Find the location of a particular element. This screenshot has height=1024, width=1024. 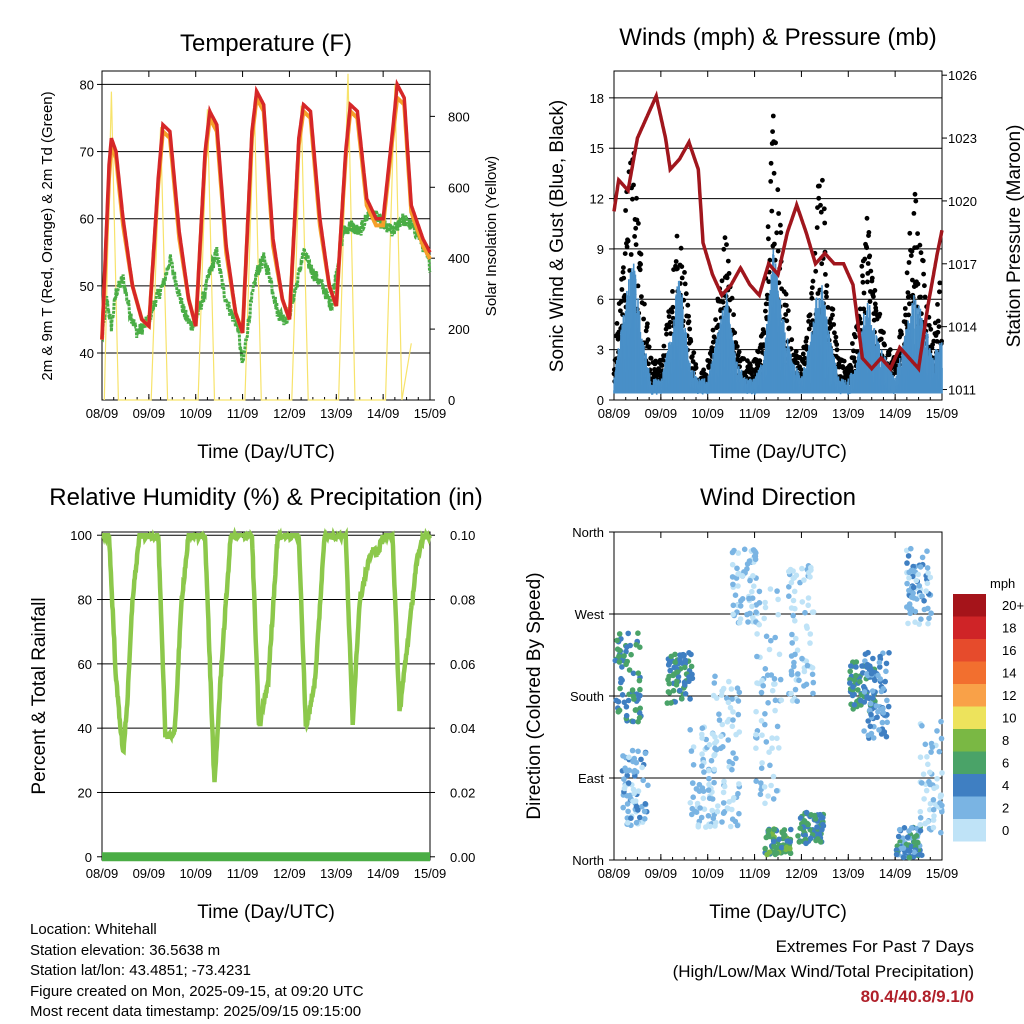

rh-xtick-label: 15/09 is located at coordinates (430, 873).